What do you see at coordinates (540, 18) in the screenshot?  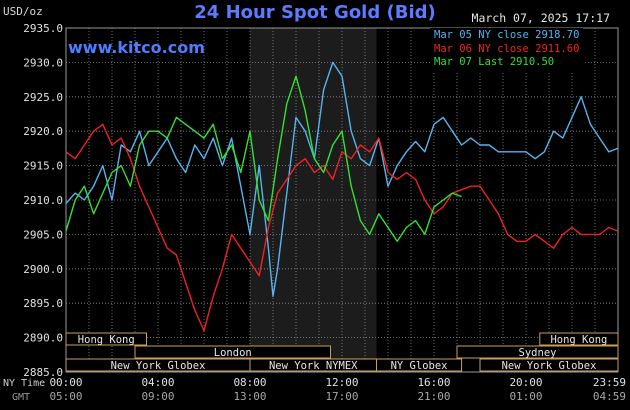 I see `chart-datetime: March 07, 2025 17:17` at bounding box center [540, 18].